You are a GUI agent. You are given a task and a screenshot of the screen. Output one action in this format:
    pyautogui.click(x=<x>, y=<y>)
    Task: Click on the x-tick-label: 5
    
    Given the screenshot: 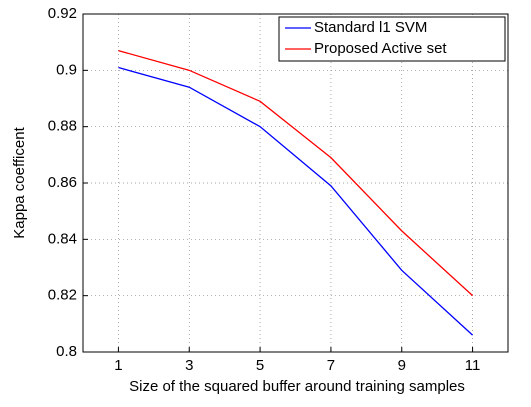 What is the action you would take?
    pyautogui.click(x=260, y=365)
    